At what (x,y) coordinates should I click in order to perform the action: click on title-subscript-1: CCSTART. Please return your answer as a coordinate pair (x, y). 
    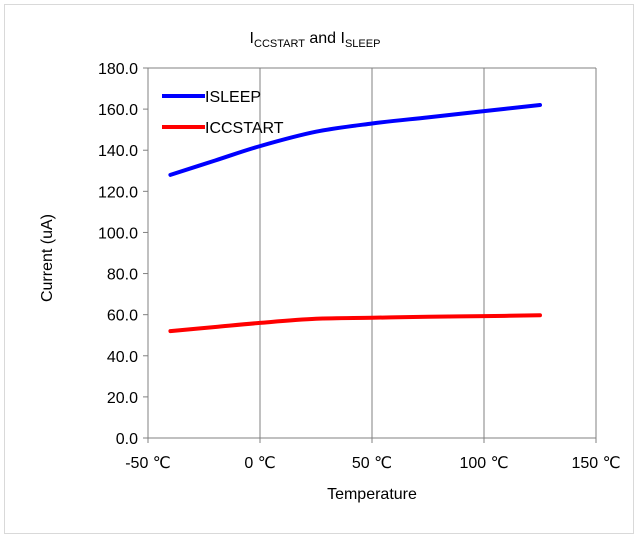
    Looking at the image, I should click on (279, 44).